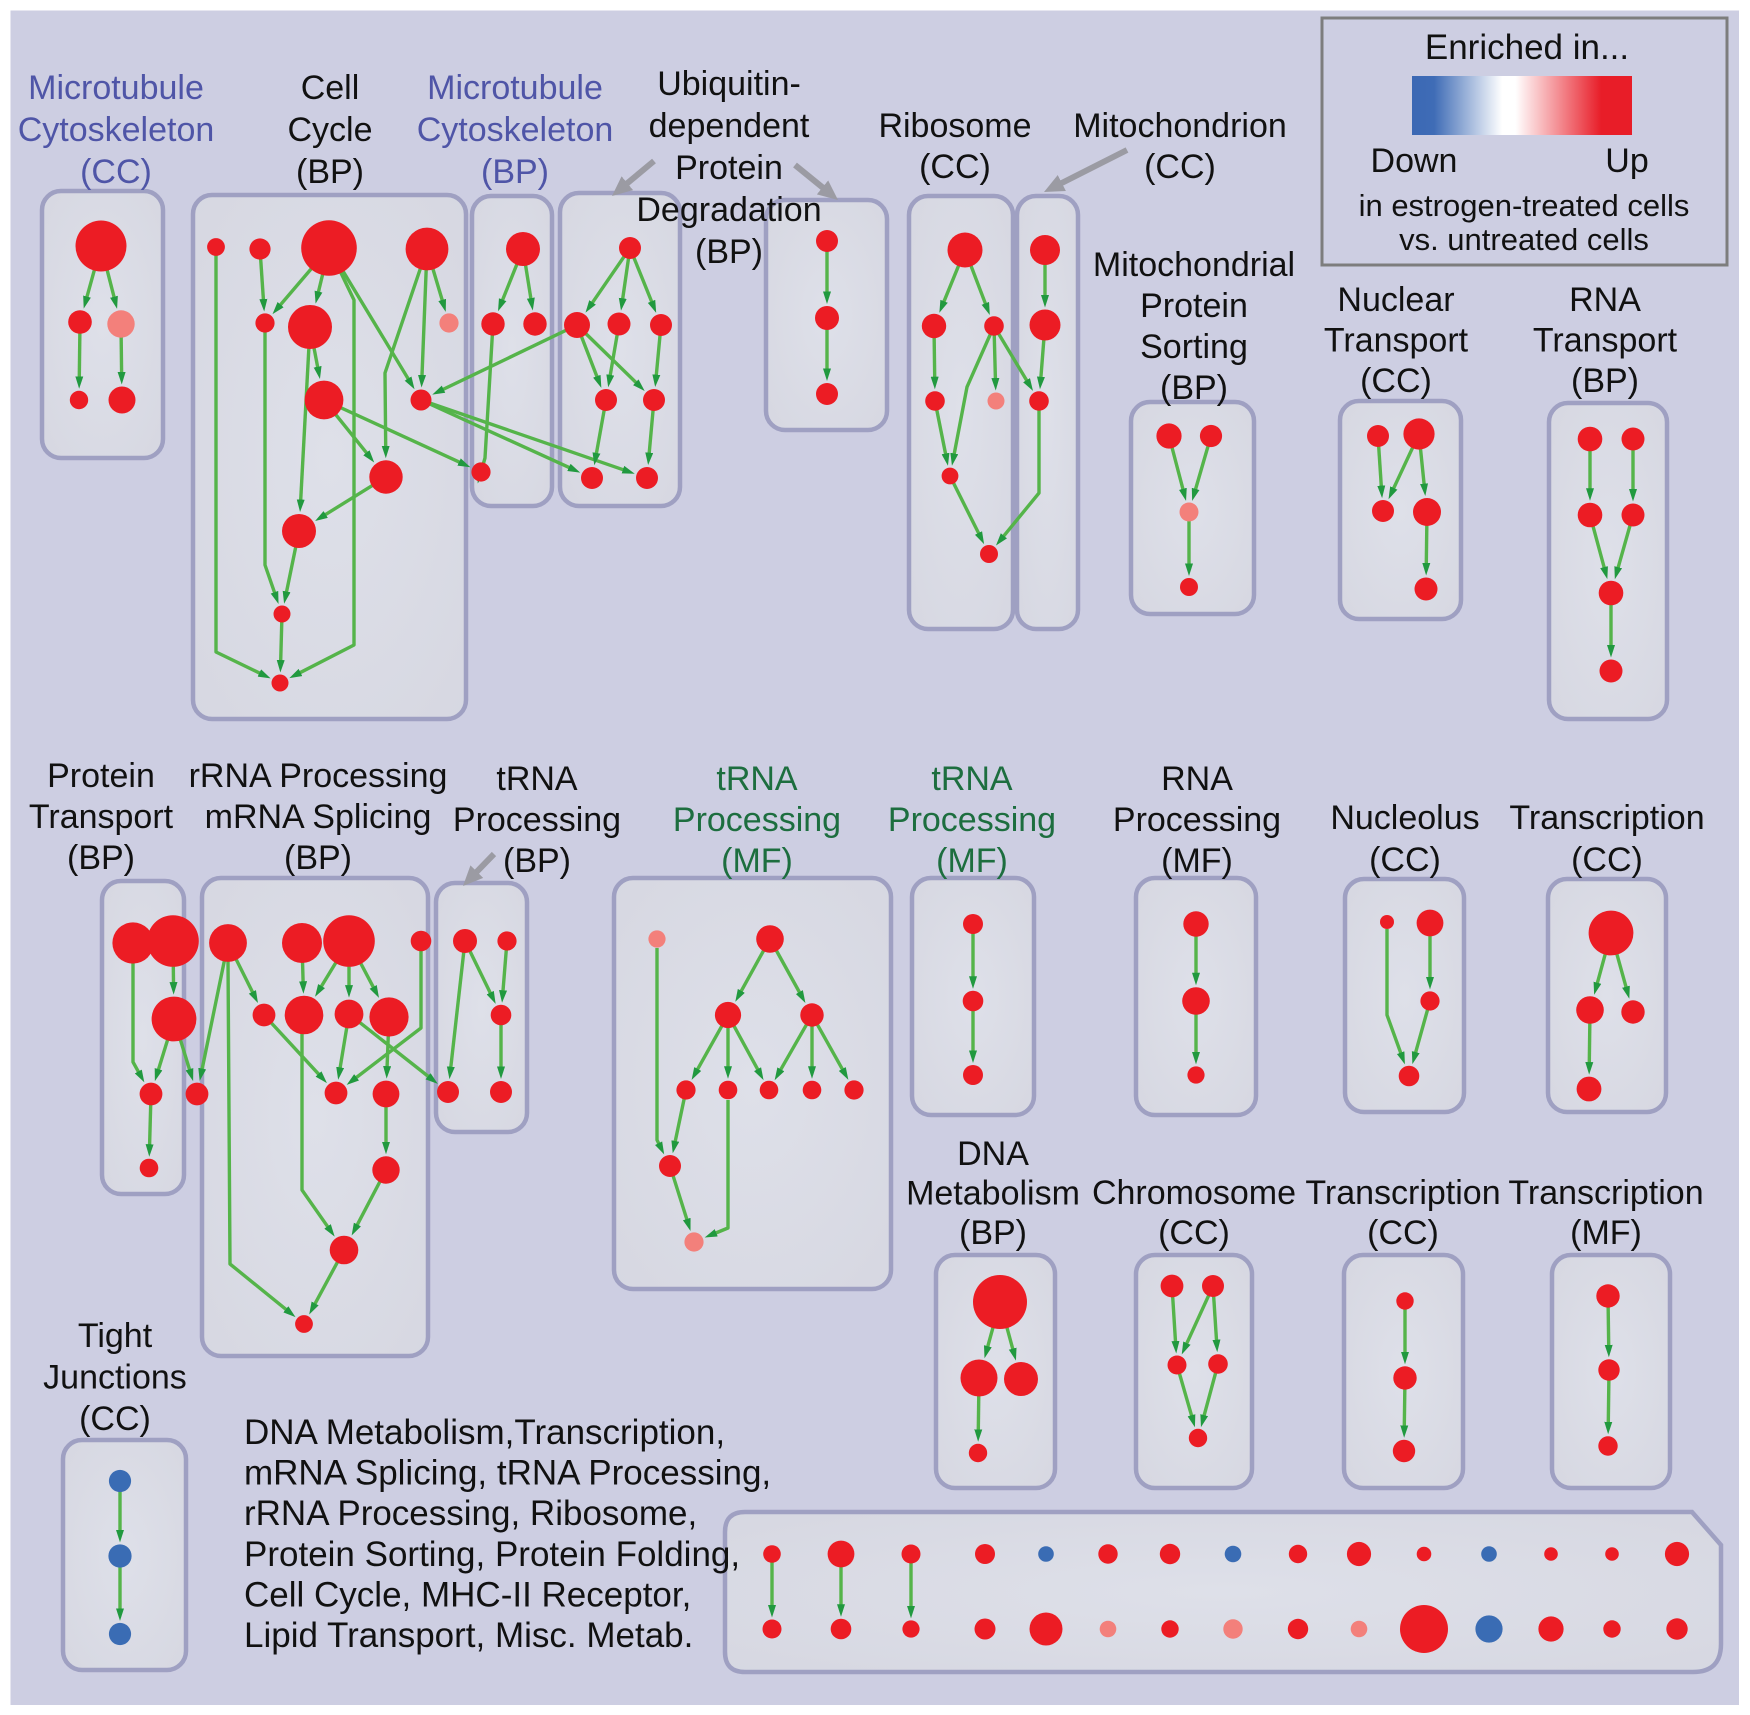 The height and width of the screenshot is (1715, 1750). What do you see at coordinates (1414, 161) in the screenshot?
I see `svg-text: Down` at bounding box center [1414, 161].